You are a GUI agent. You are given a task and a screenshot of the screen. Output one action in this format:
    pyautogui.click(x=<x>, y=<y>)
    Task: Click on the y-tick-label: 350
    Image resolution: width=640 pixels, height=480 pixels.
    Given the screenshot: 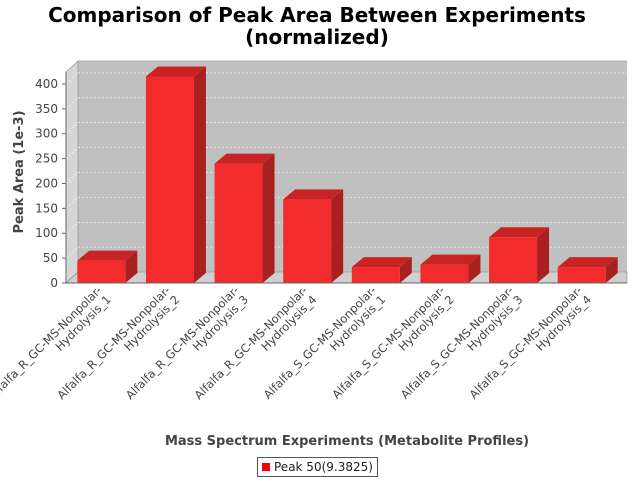 What is the action you would take?
    pyautogui.click(x=46, y=109)
    